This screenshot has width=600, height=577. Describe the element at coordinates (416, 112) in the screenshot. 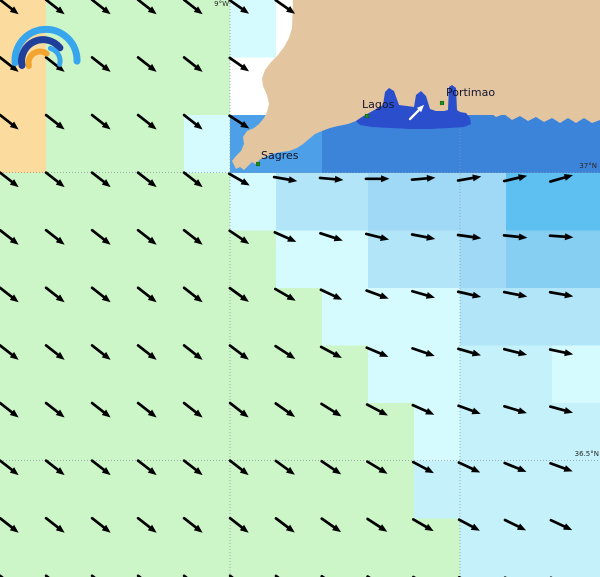

I see `white-wind-arrow` at that location.